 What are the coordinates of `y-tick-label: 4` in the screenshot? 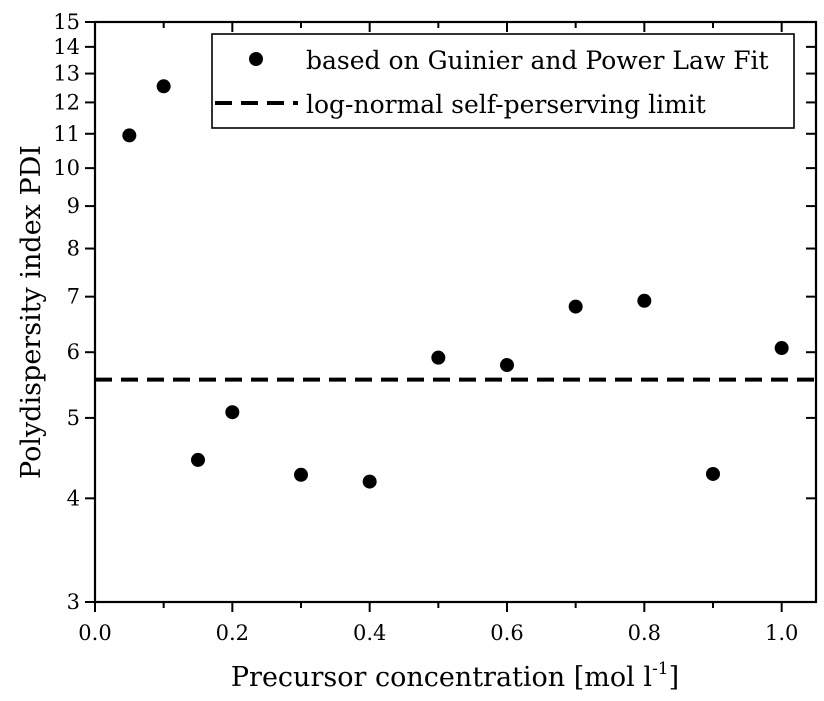 It's located at (73, 498).